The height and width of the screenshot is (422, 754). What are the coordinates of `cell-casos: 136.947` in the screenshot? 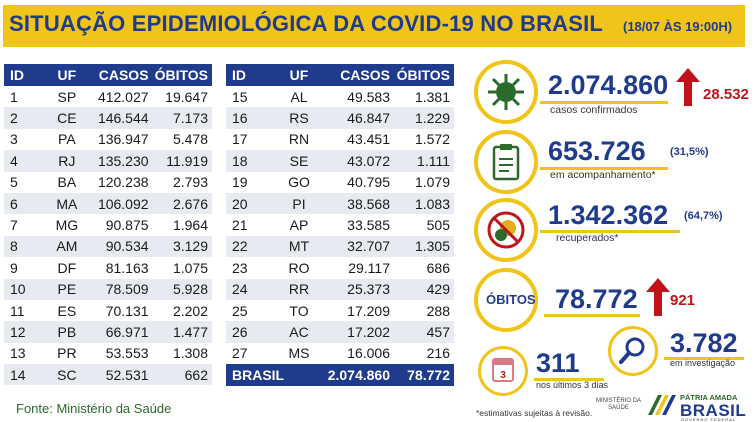 It's located at (123, 139).